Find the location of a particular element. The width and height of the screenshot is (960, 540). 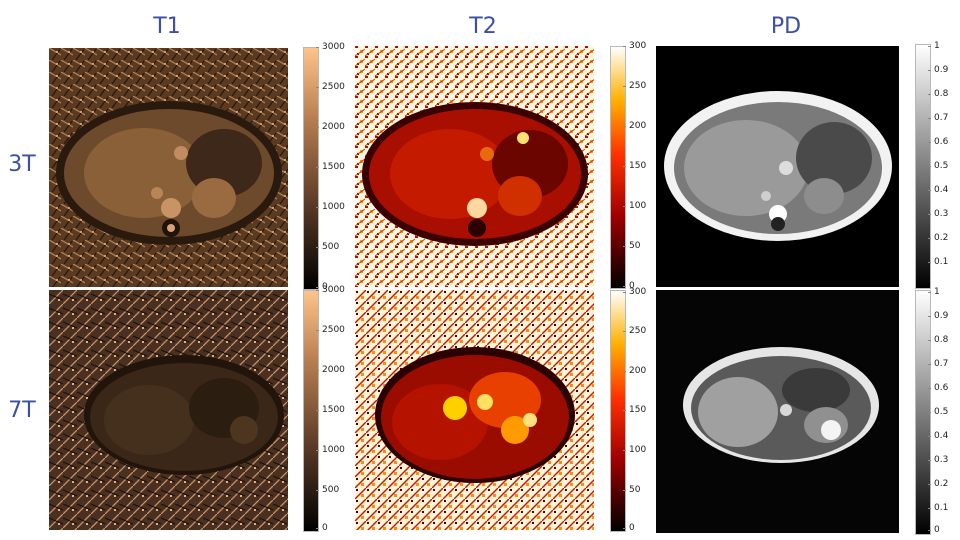

colorbar-t1-3t is located at coordinates (311, 168).